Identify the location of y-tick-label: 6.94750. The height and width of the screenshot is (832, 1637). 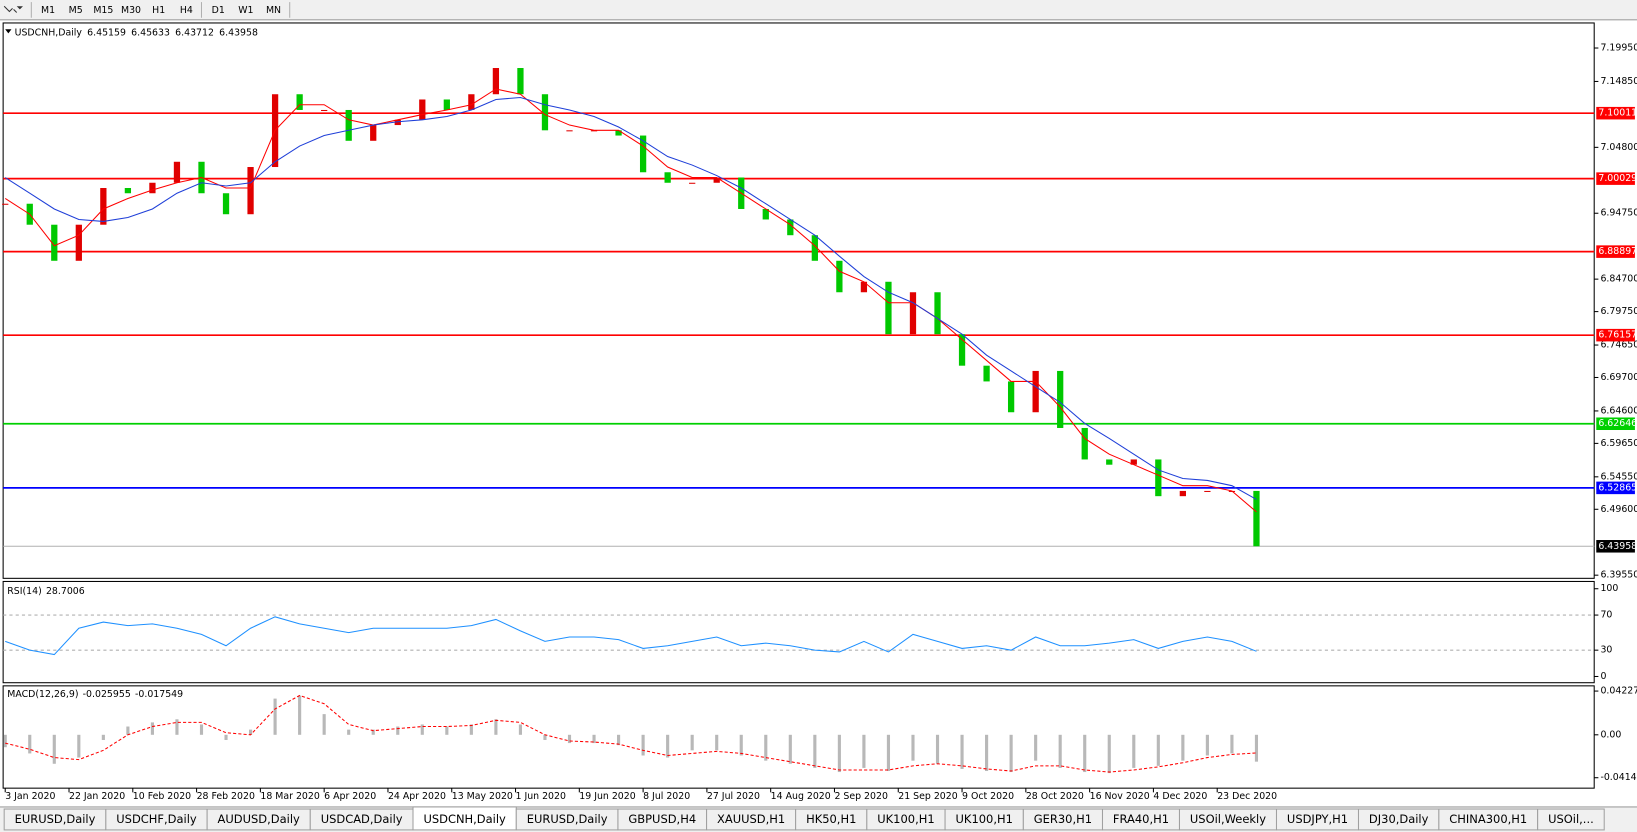
(1618, 213).